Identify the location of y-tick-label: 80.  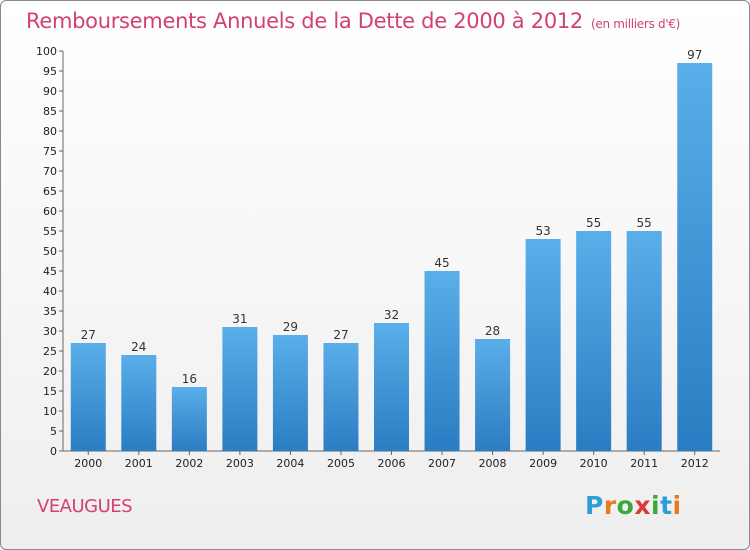
(50, 131).